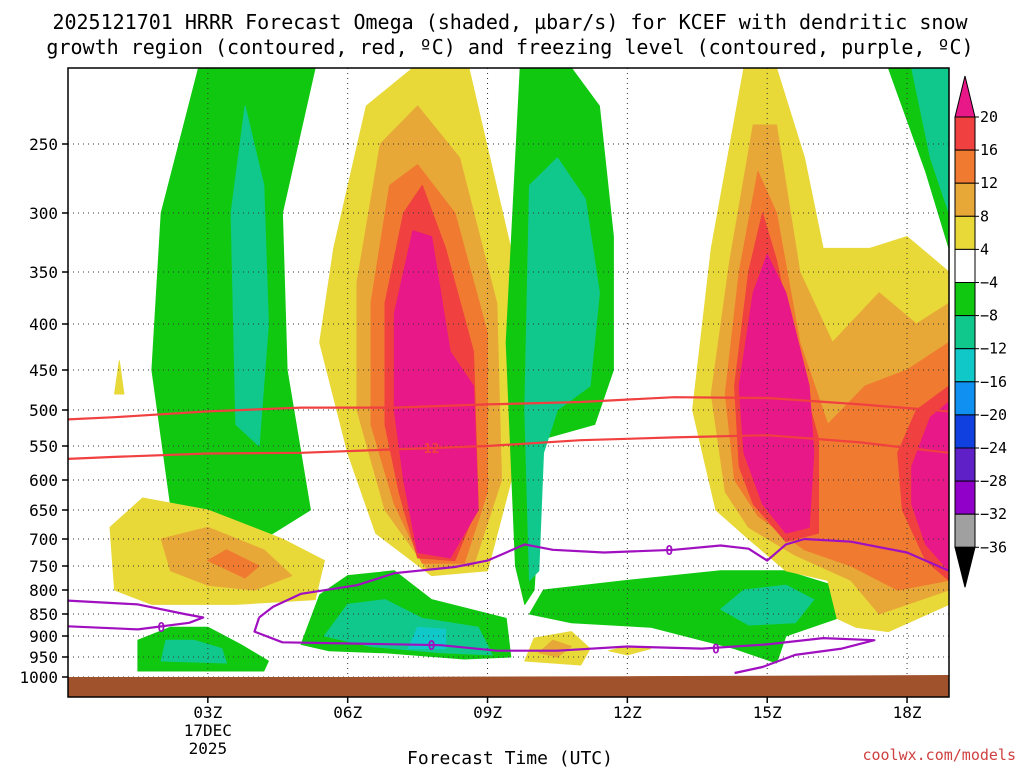  I want to click on x-tick-label-03Z: 03Z, so click(207, 712).